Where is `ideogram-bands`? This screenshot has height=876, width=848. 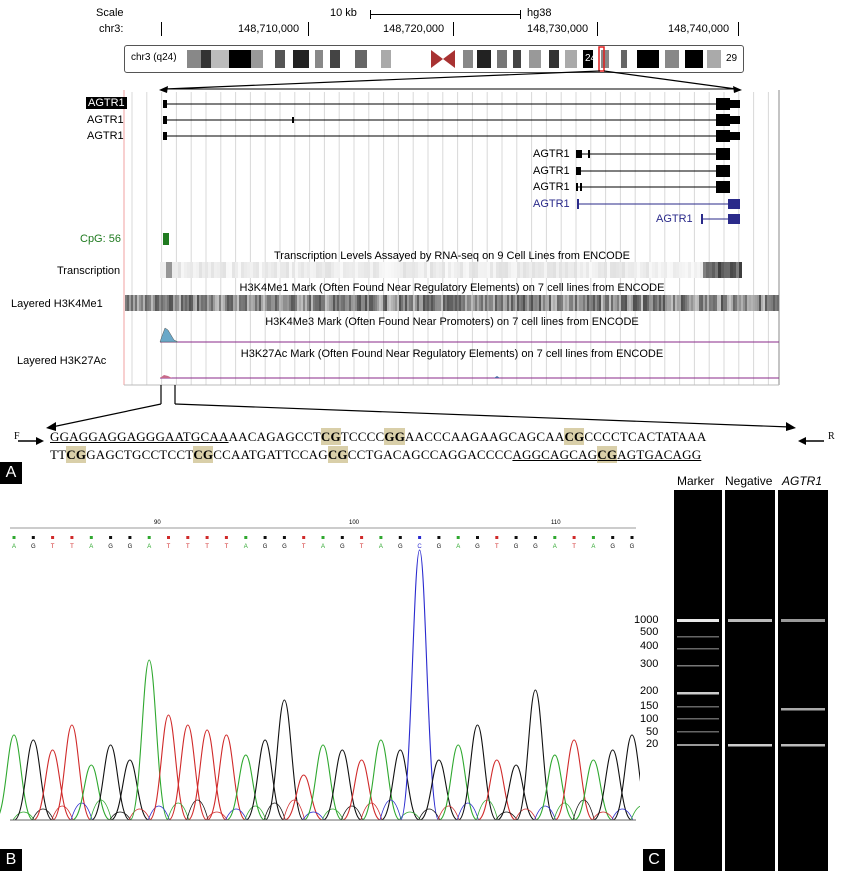
ideogram-bands is located at coordinates (454, 59).